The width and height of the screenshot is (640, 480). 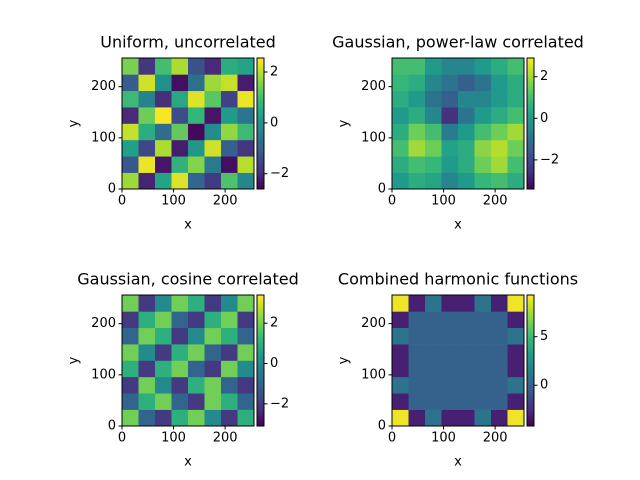 What do you see at coordinates (225, 201) in the screenshot?
I see `x-tick-label: 200` at bounding box center [225, 201].